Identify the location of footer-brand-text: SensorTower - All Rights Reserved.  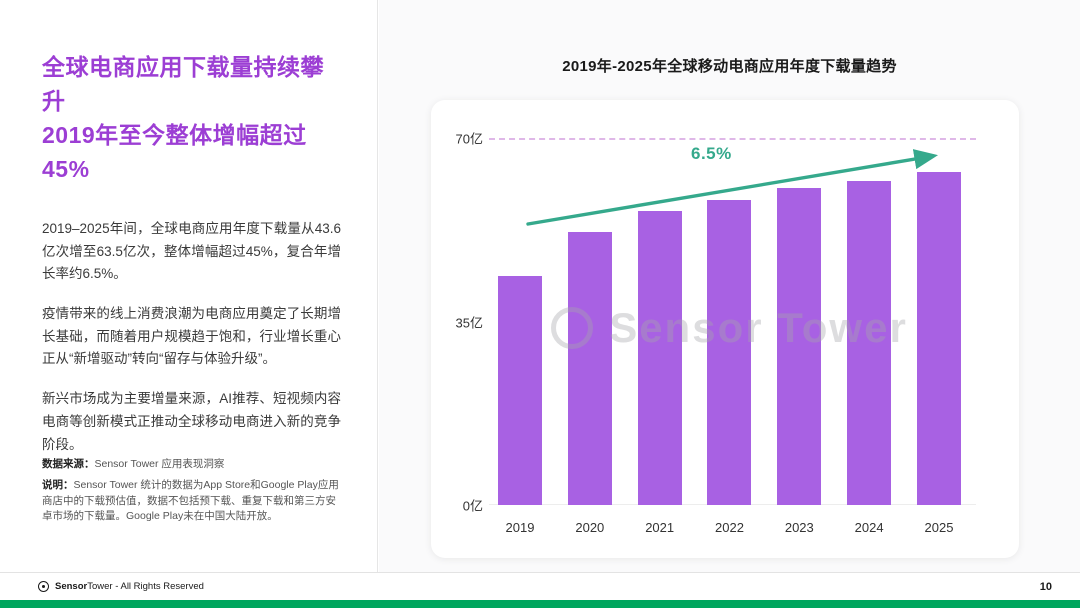
(129, 586).